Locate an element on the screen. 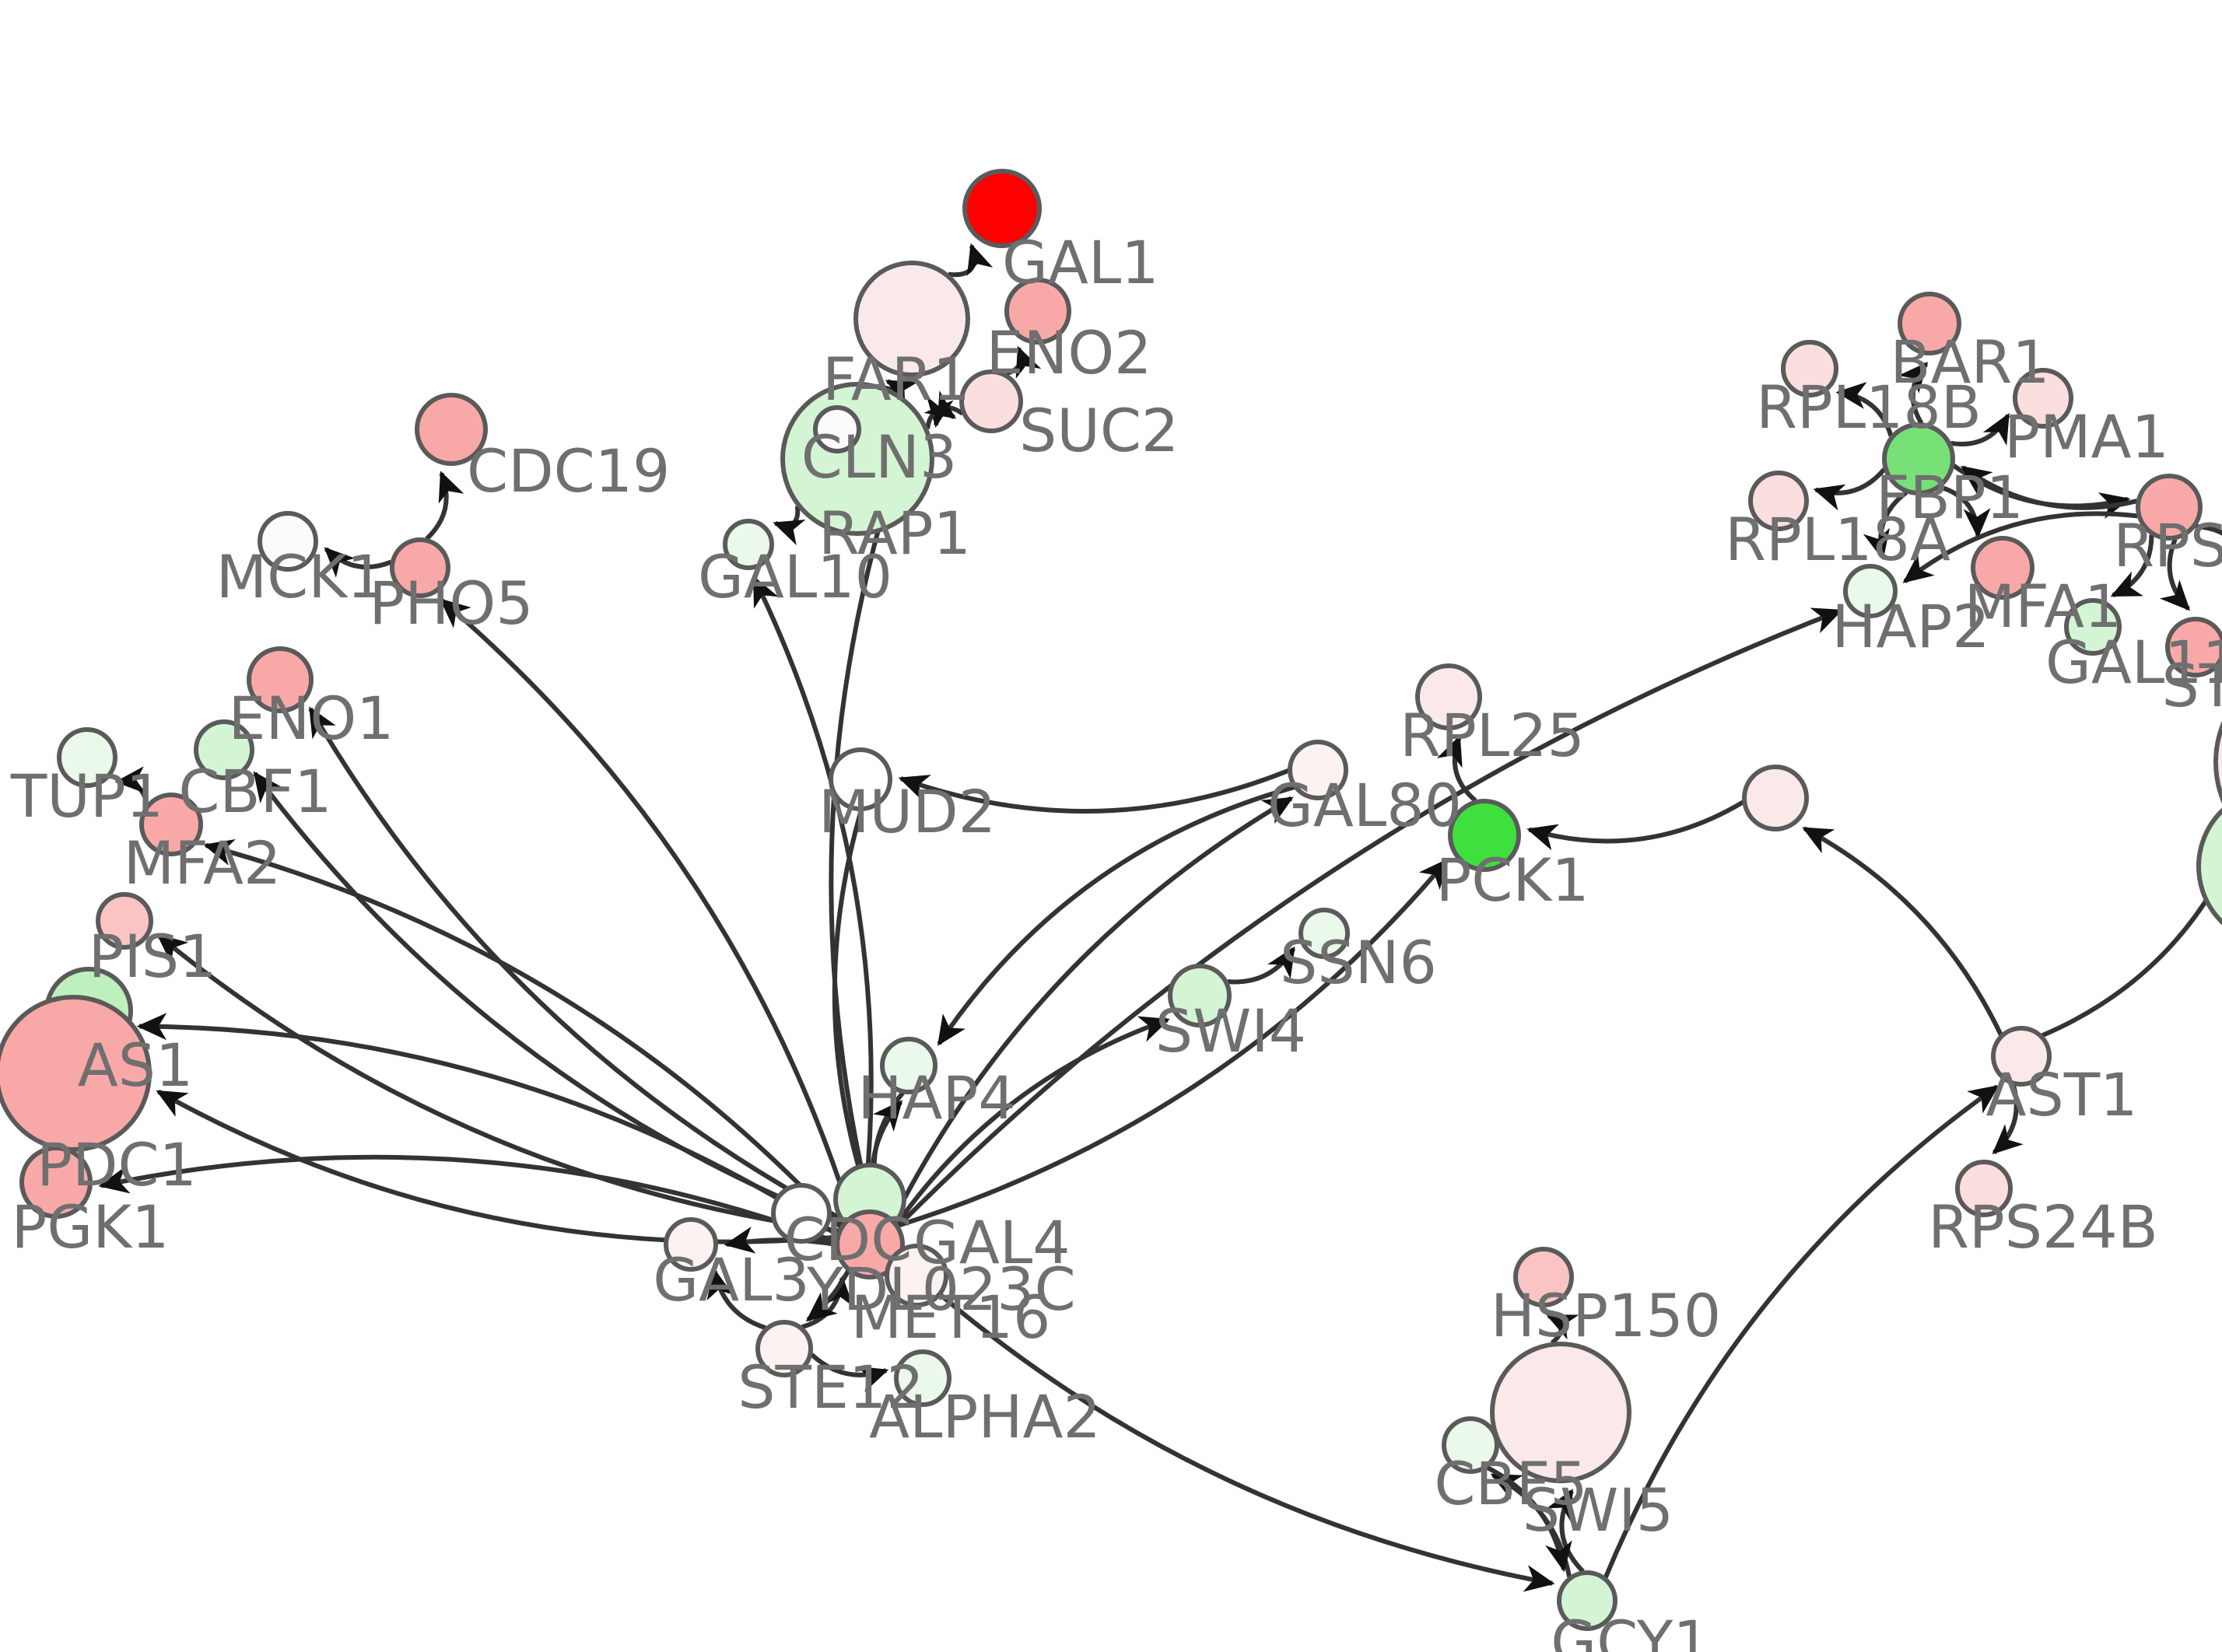  node-label-gal4: GAL4 is located at coordinates (992, 1243).